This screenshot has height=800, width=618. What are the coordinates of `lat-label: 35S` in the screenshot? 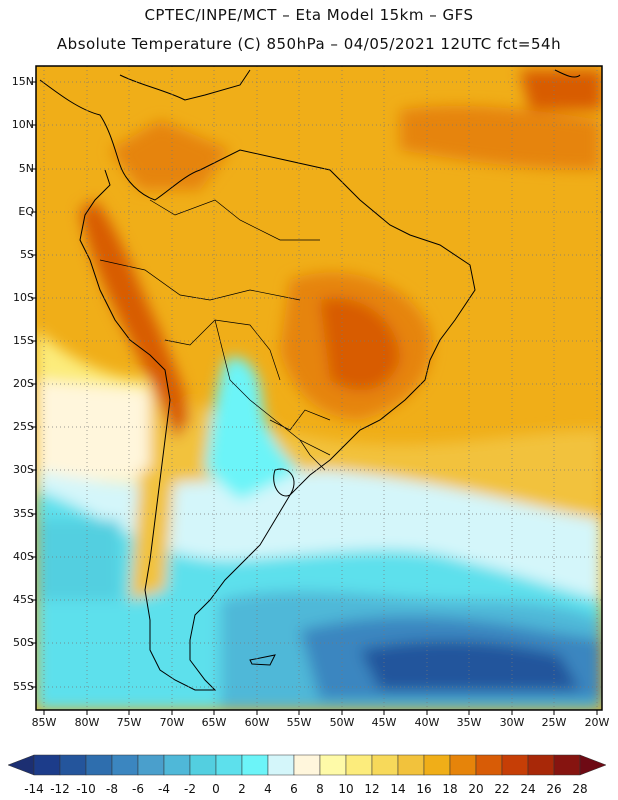 It's located at (23, 513).